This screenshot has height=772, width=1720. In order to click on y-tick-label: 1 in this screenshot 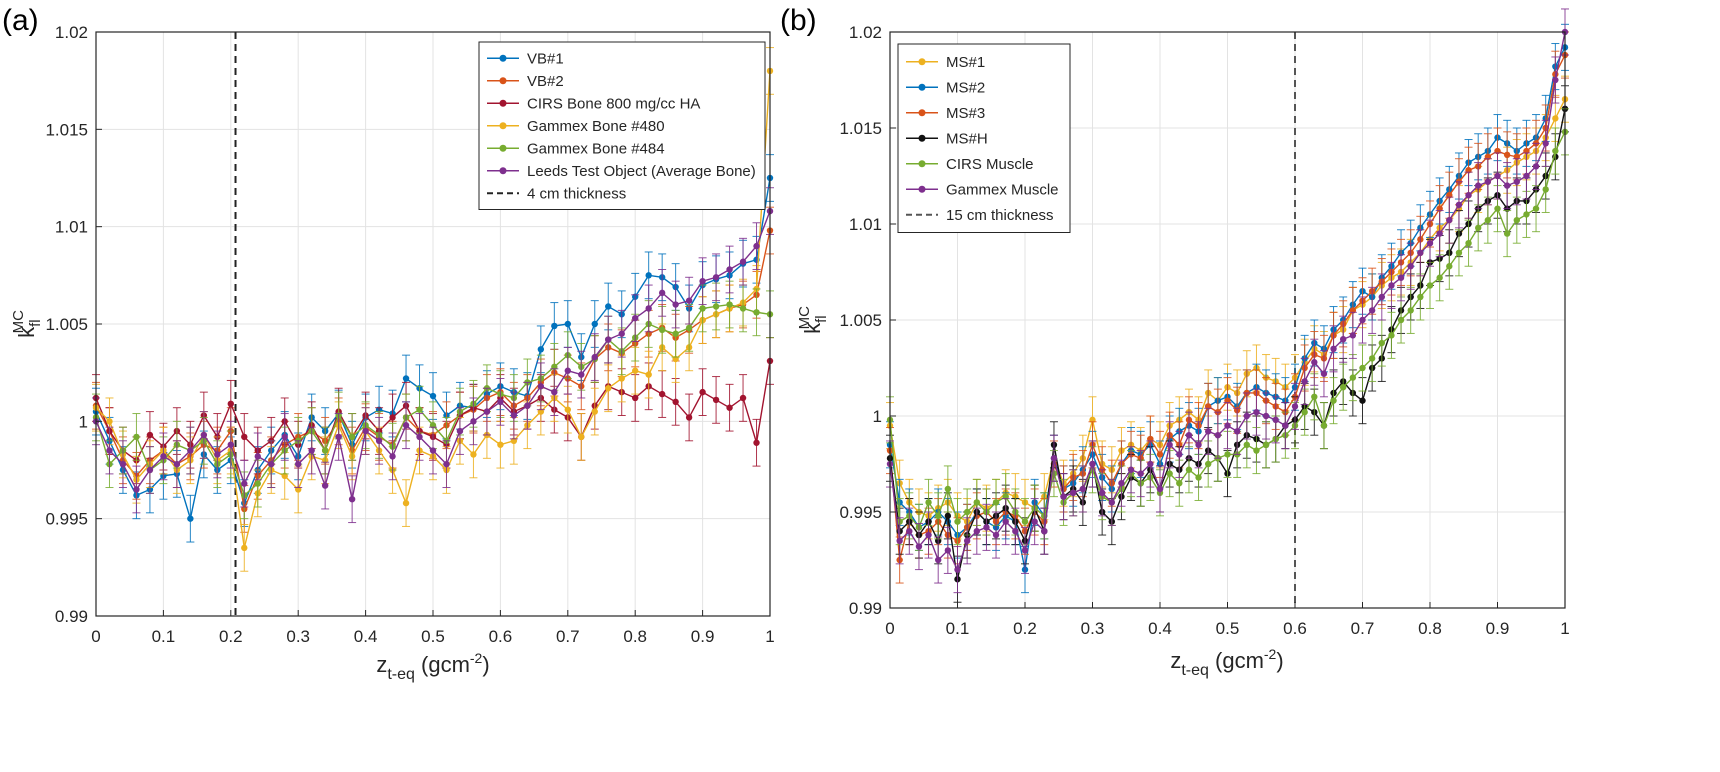, I will do `click(877, 416)`.